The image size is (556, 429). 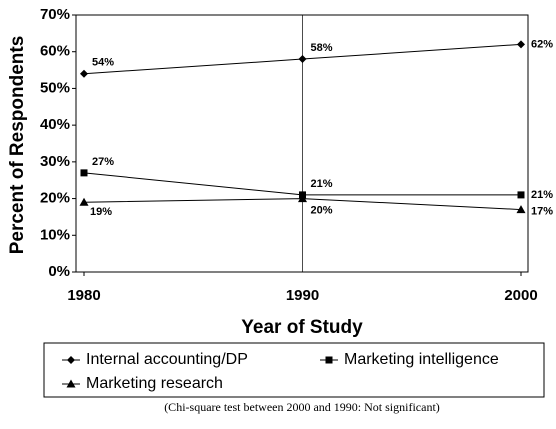 I want to click on data-label: 17%, so click(x=542, y=211).